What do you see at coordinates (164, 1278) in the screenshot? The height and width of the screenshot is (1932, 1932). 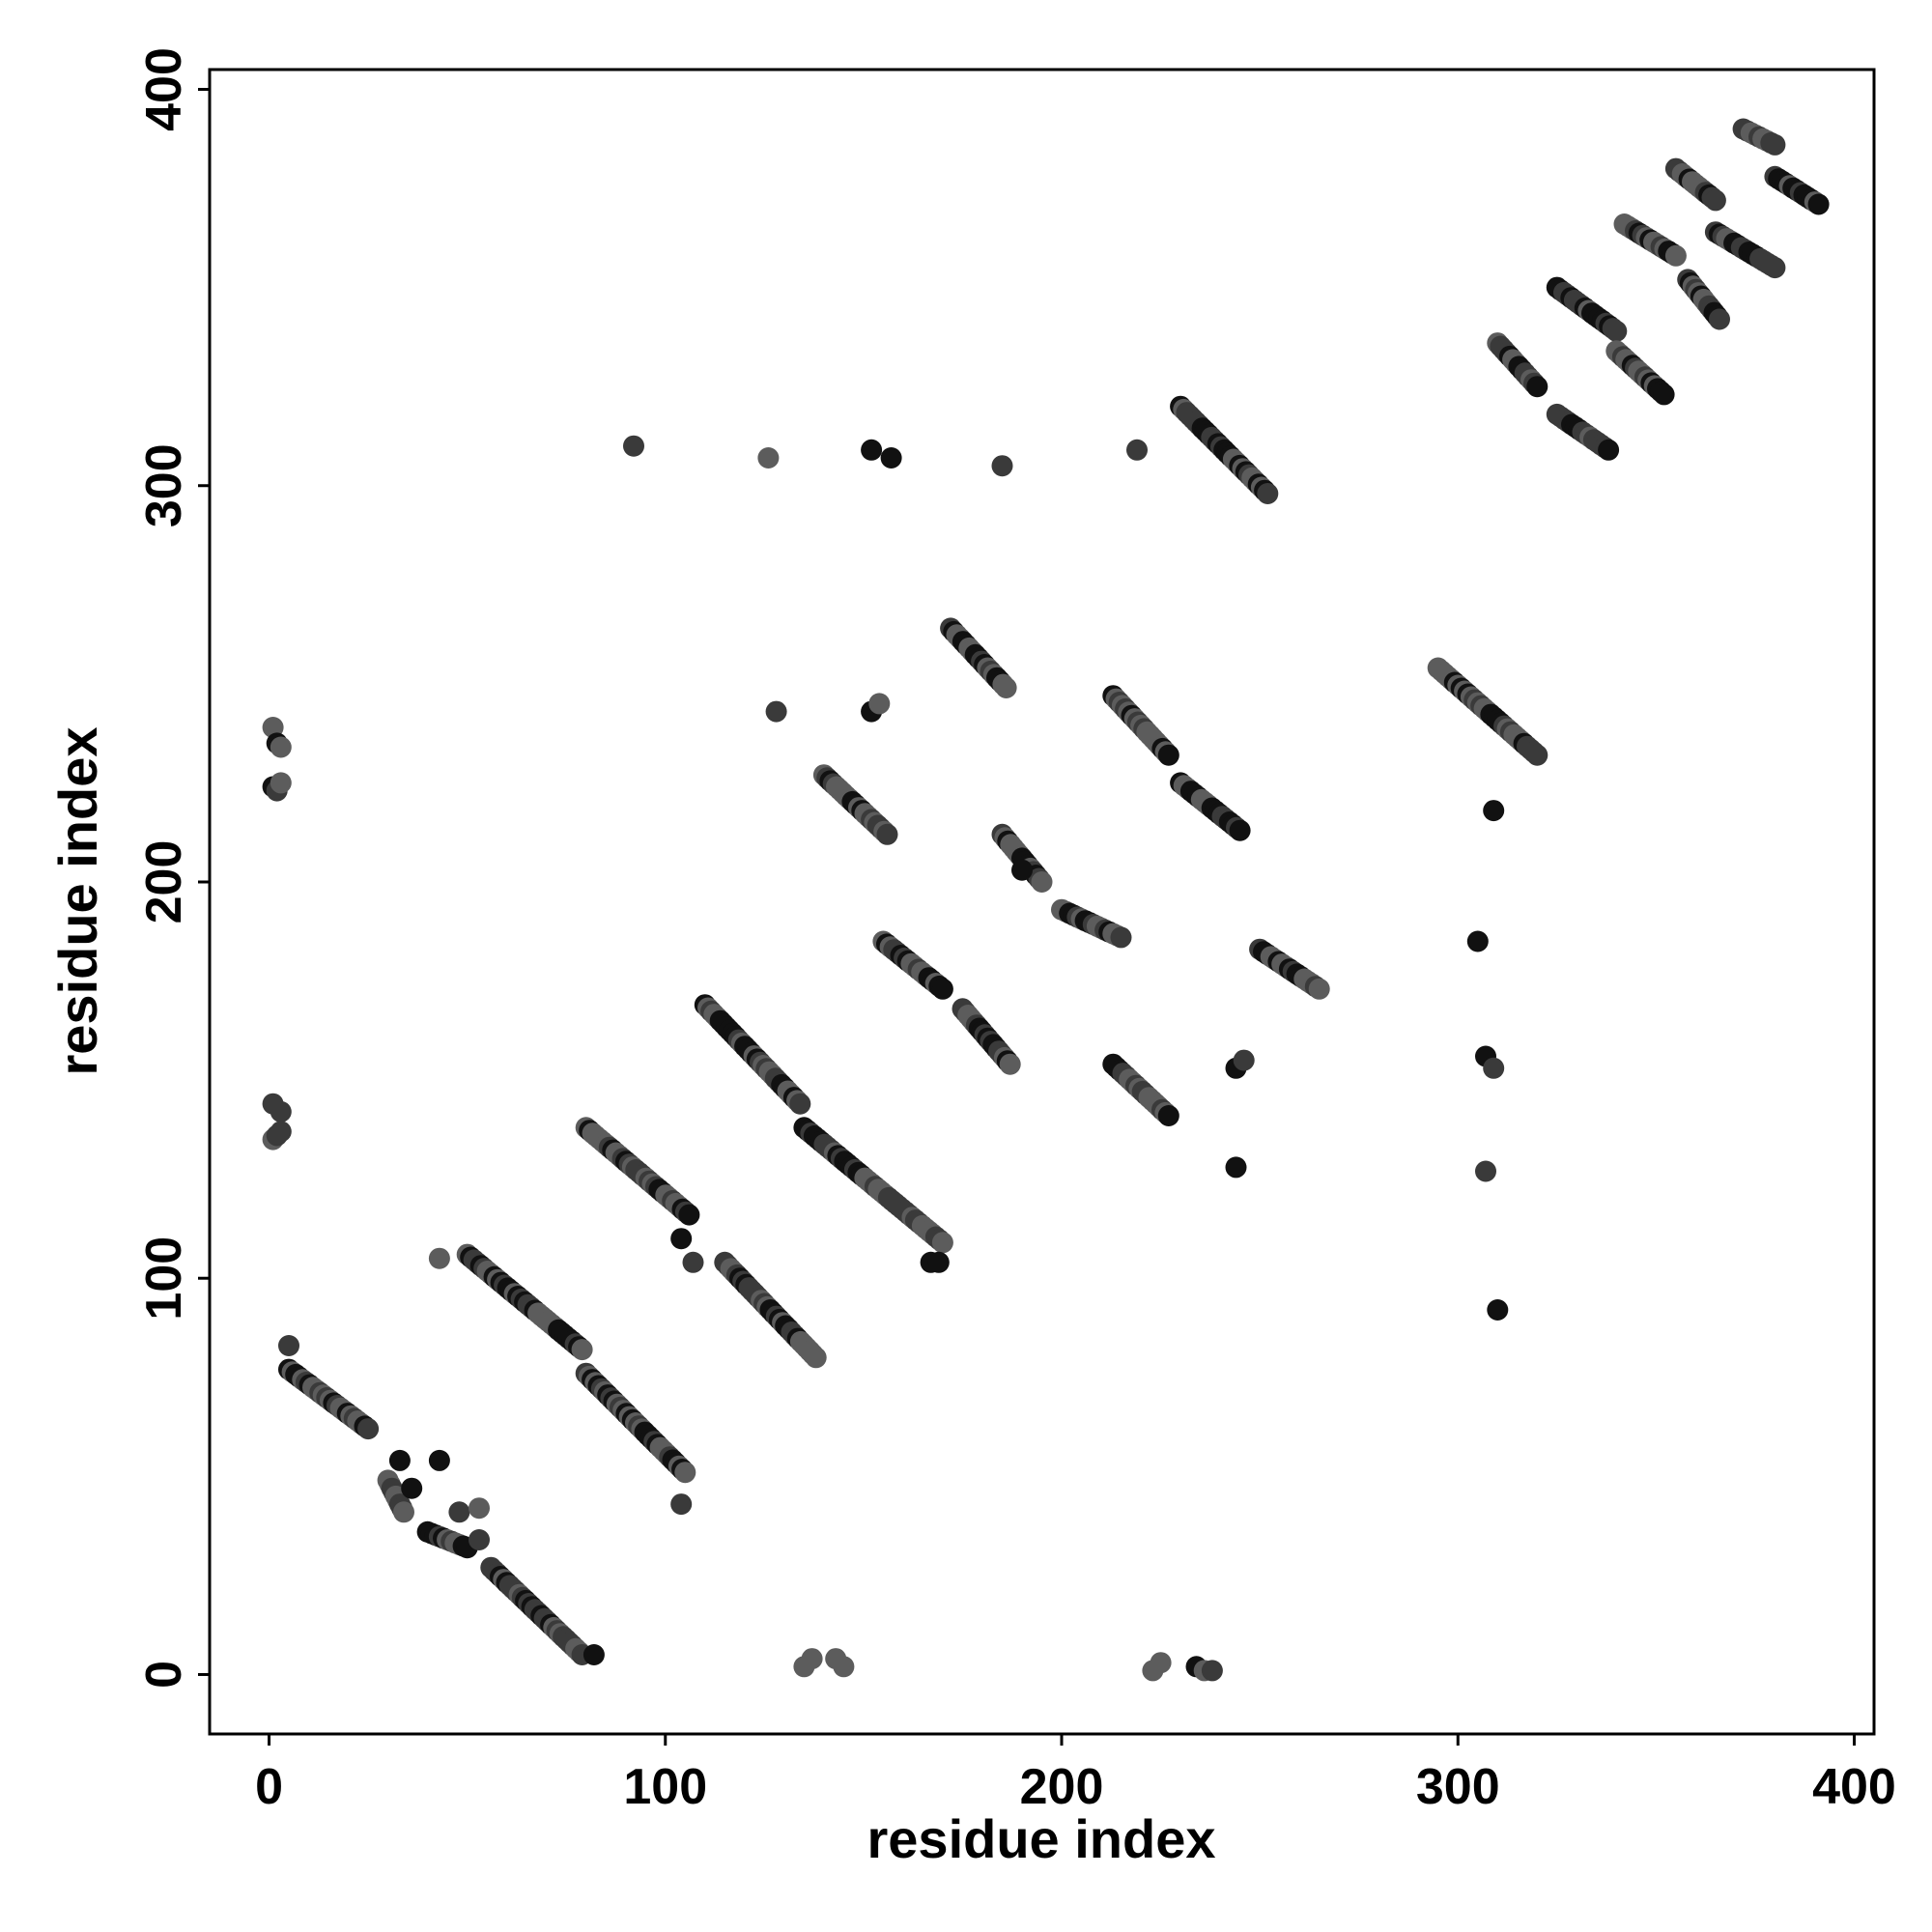 I see `y-tick-label: 100` at bounding box center [164, 1278].